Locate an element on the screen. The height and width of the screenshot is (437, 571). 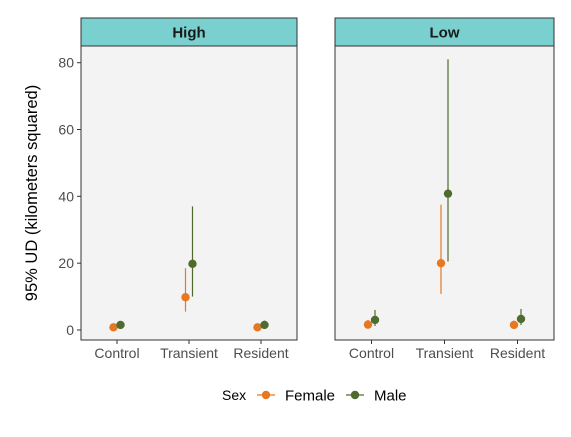
y-tick-label: 80 is located at coordinates (66, 63).